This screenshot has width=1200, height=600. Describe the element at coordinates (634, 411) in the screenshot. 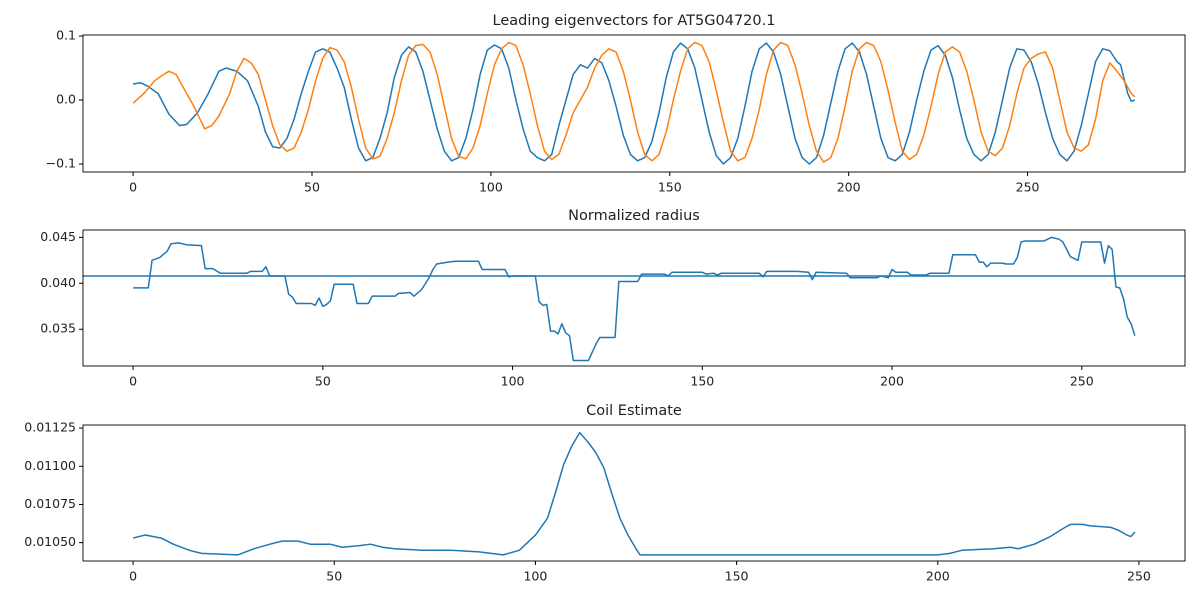

I see `subplot-title: Coil Estimate` at that location.